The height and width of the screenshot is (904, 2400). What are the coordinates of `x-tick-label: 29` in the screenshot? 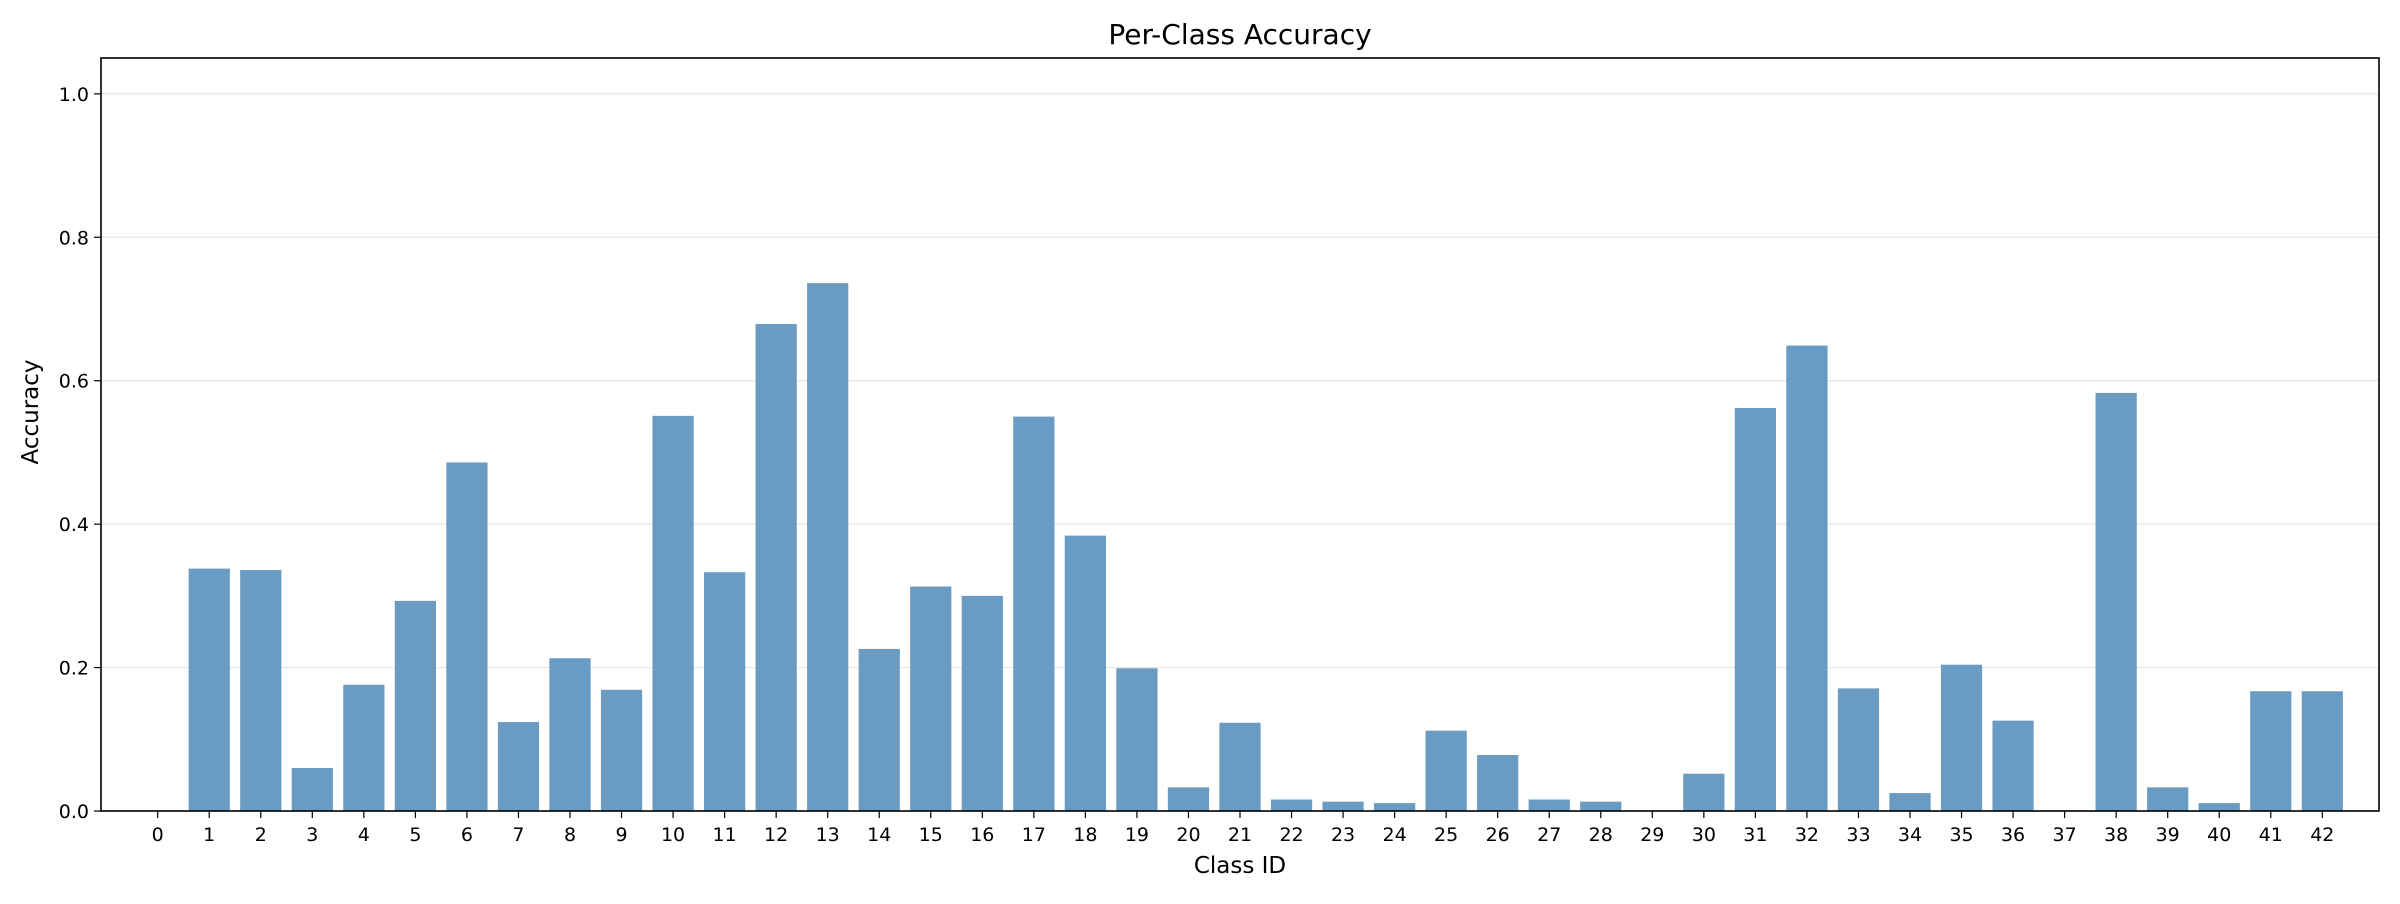 It's located at (1652, 835).